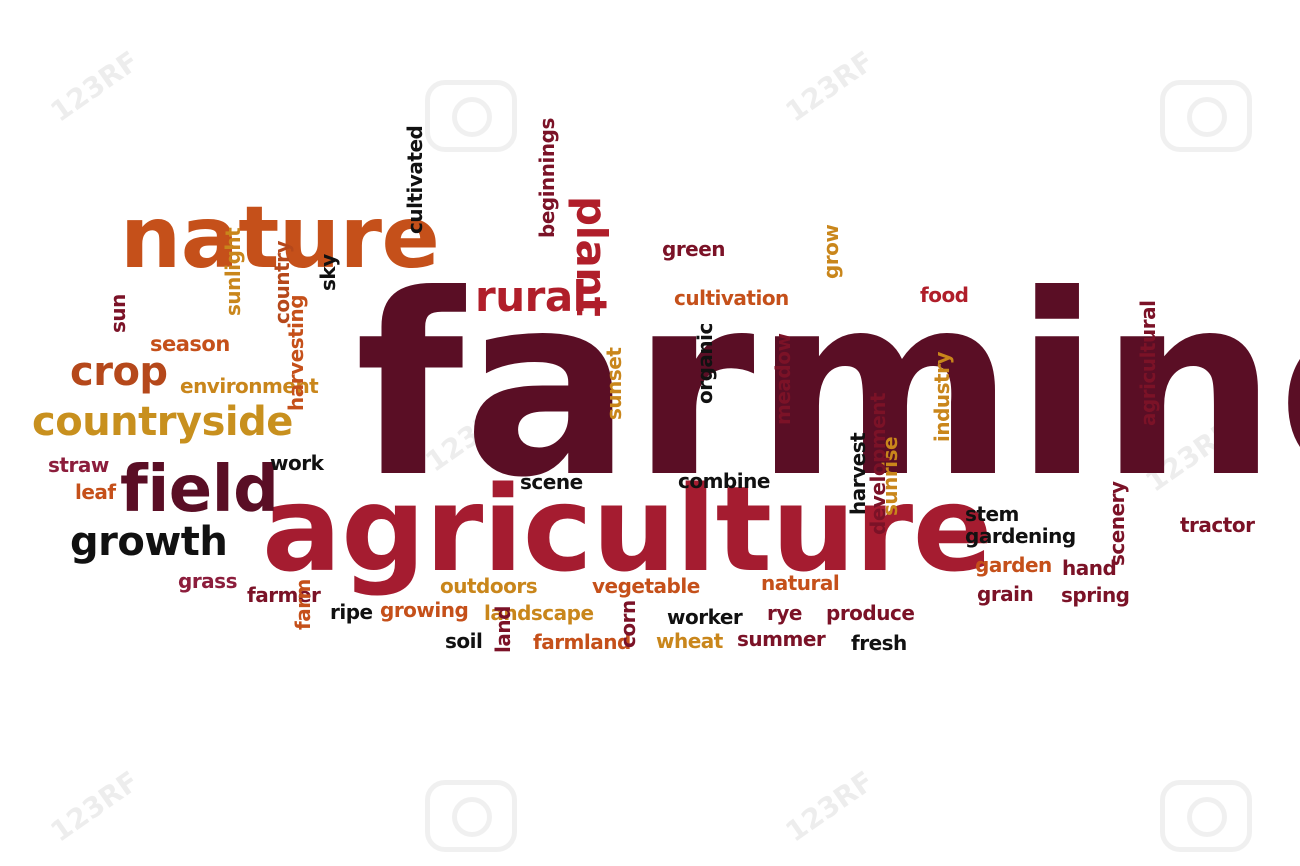 The image size is (1300, 866). What do you see at coordinates (878, 463) in the screenshot?
I see `word-development: development` at bounding box center [878, 463].